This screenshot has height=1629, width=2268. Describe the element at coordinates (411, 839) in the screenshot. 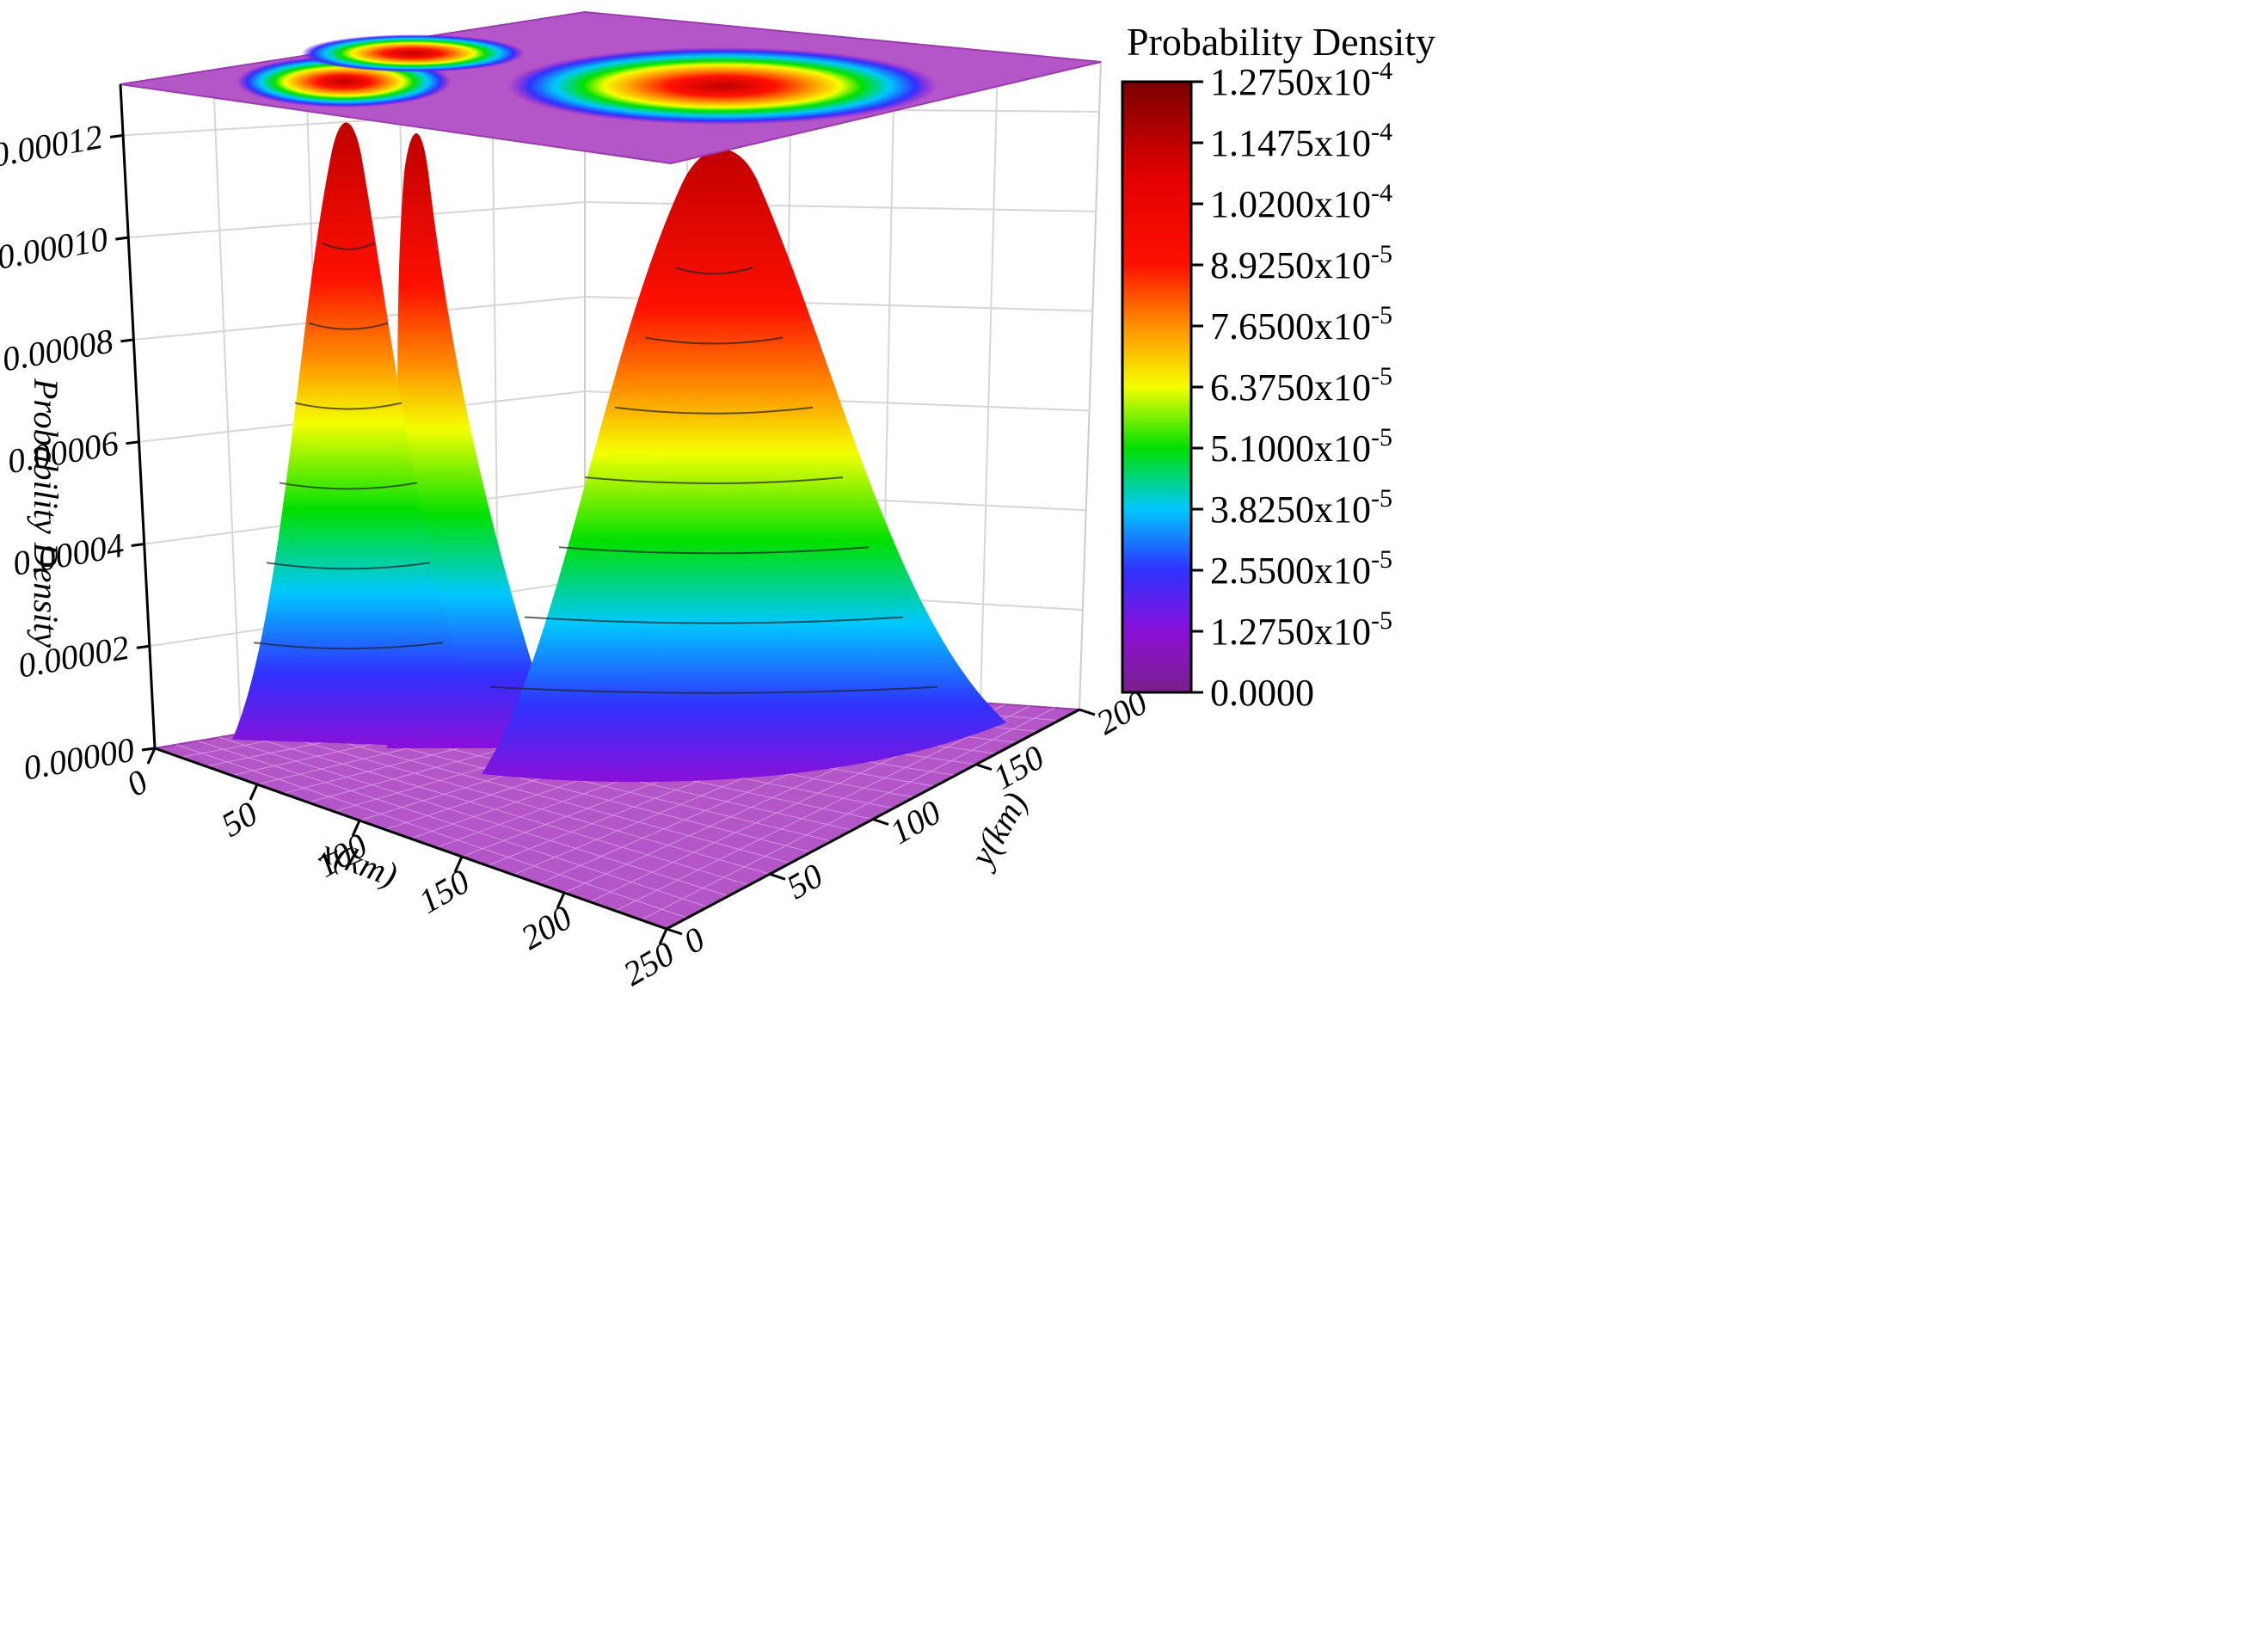

I see `x-axis-line` at that location.